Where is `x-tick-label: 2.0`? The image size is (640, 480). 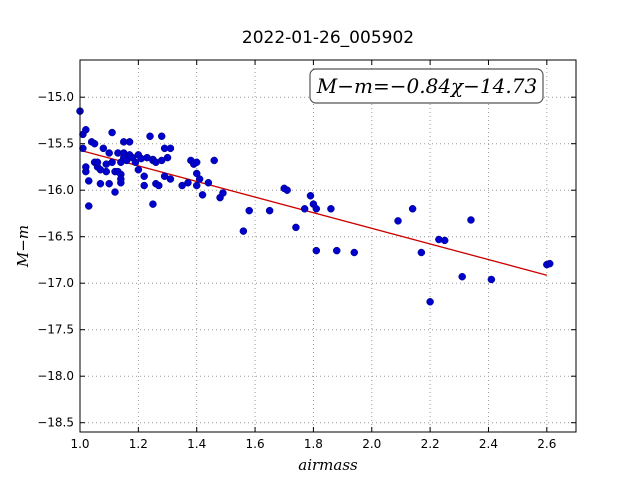
x-tick-label: 2.0 is located at coordinates (371, 444).